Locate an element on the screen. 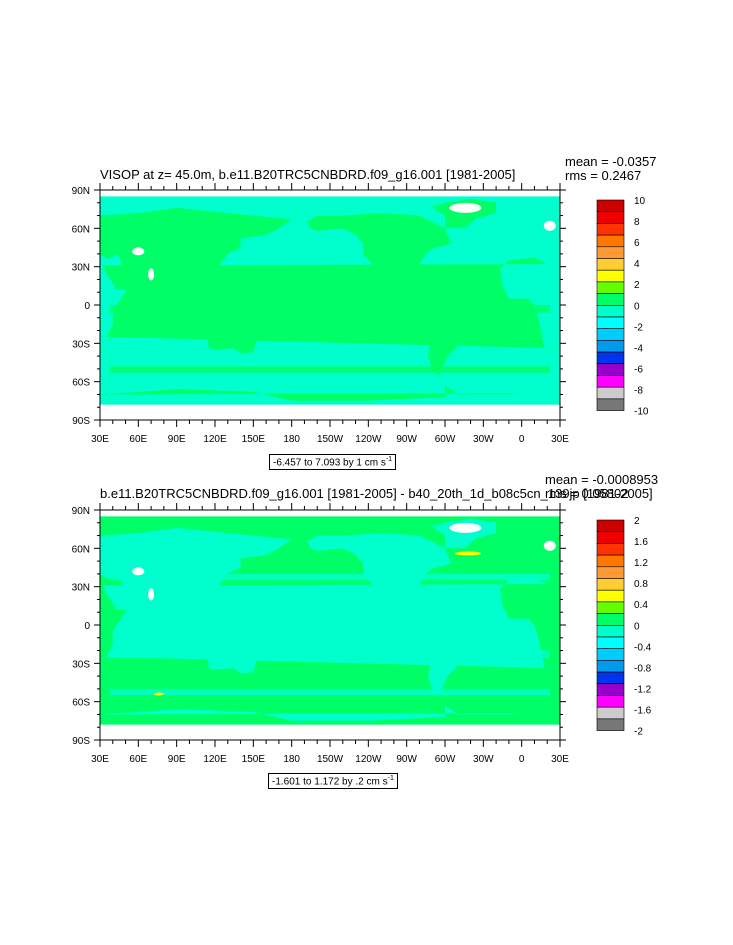 This screenshot has width=733, height=945. colorbar-label: -6 is located at coordinates (638, 369).